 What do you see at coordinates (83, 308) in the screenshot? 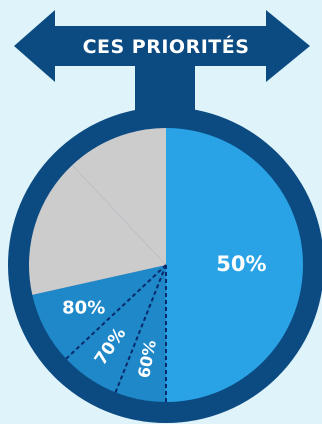
I see `slice-label-80-percent: 80%` at bounding box center [83, 308].